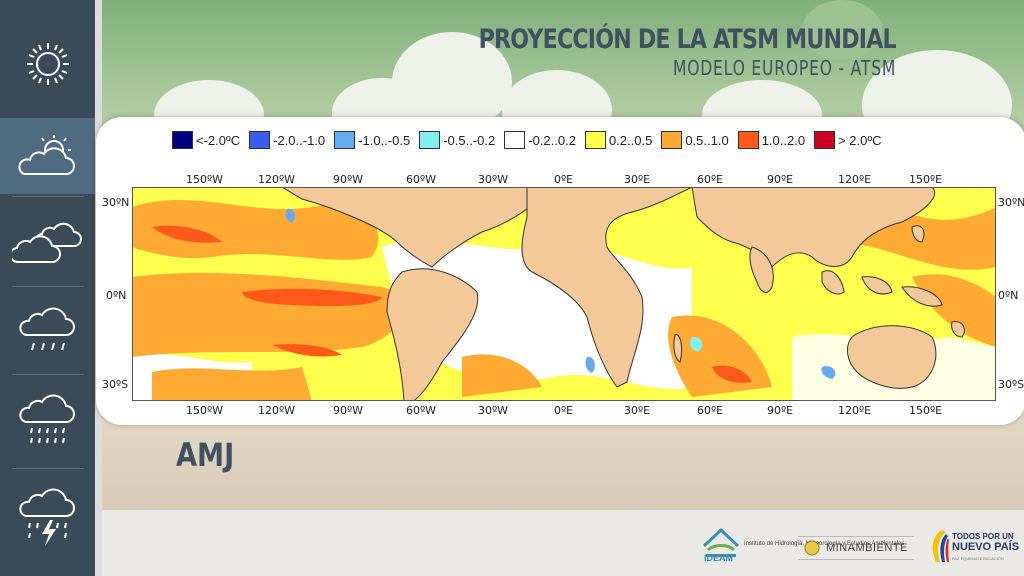  I want to click on lon-label-bottom: 150ºE, so click(926, 410).